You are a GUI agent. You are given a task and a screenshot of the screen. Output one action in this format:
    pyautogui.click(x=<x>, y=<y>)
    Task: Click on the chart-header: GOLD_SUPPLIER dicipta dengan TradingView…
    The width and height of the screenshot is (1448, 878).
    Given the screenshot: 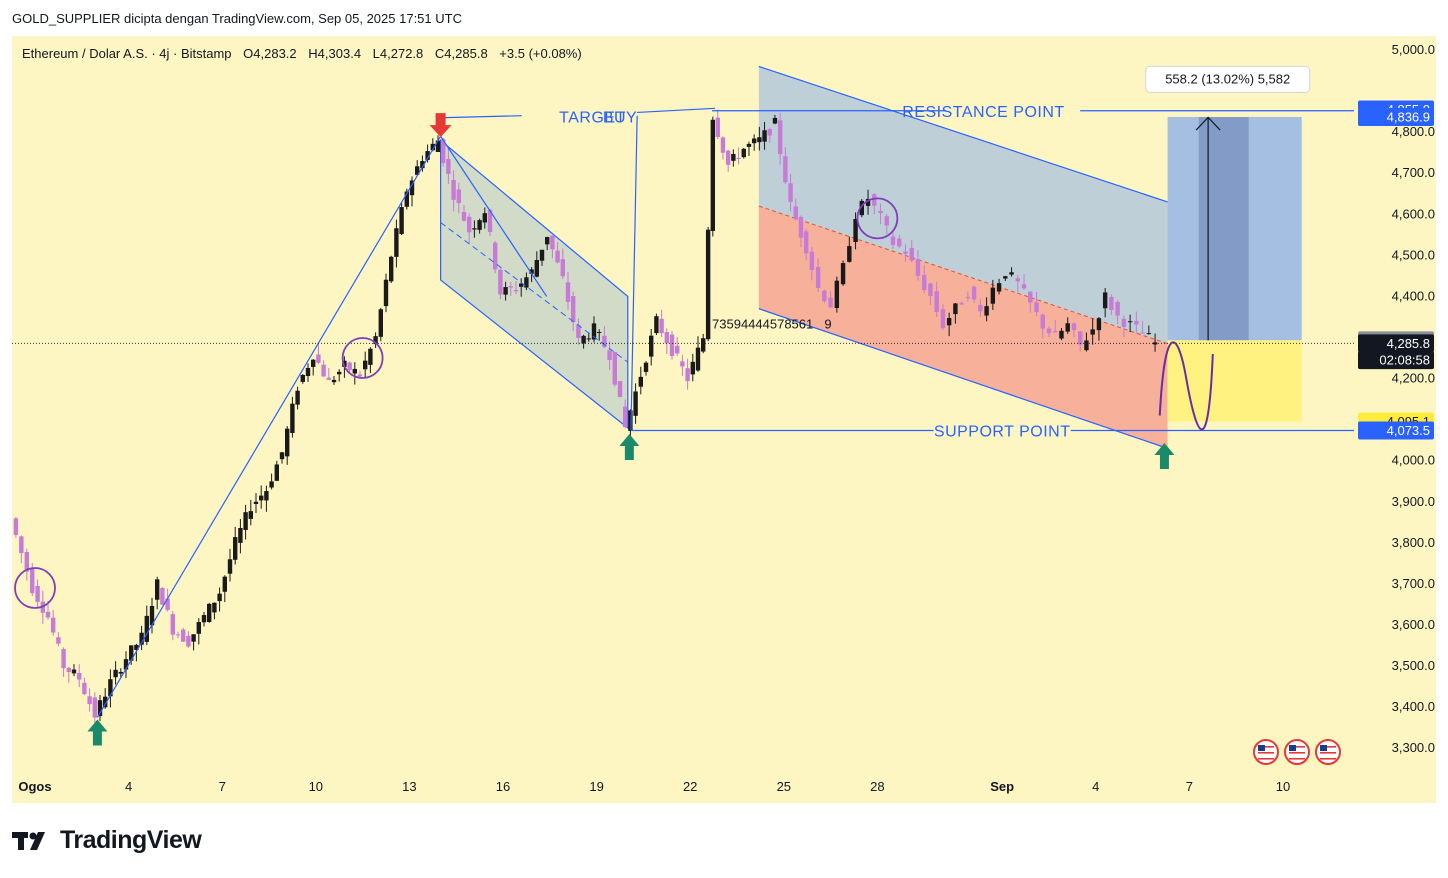 What is the action you would take?
    pyautogui.click(x=237, y=18)
    